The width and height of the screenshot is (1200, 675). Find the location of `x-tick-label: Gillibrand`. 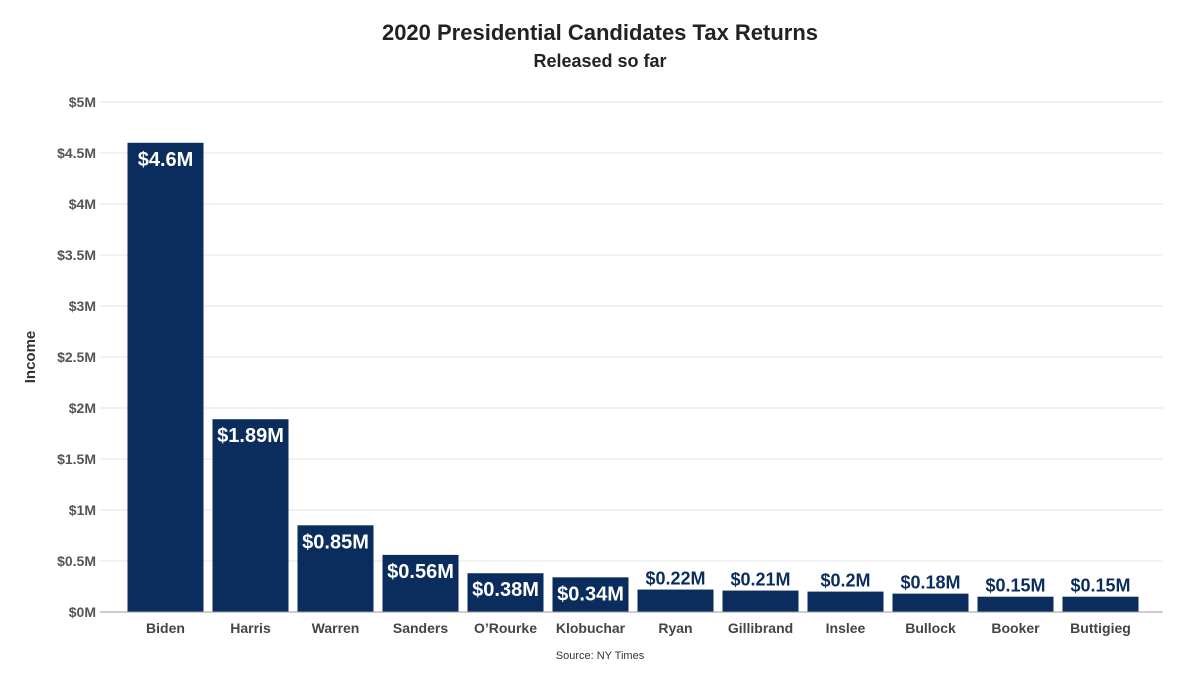

x-tick-label: Gillibrand is located at coordinates (760, 628).